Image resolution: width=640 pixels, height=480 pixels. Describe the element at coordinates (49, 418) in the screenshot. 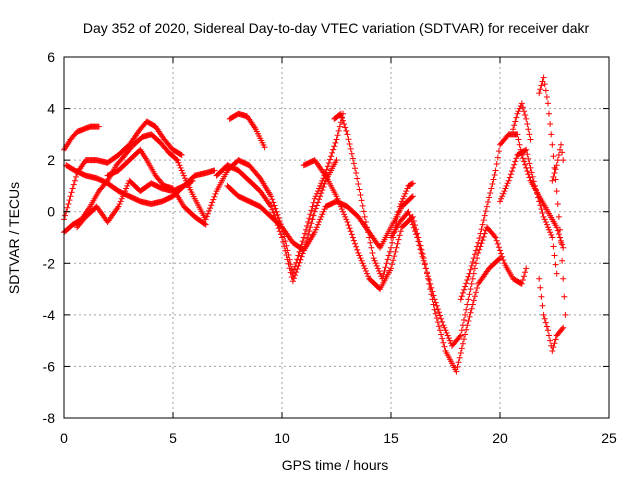

I see `y-tick-label: -8` at that location.